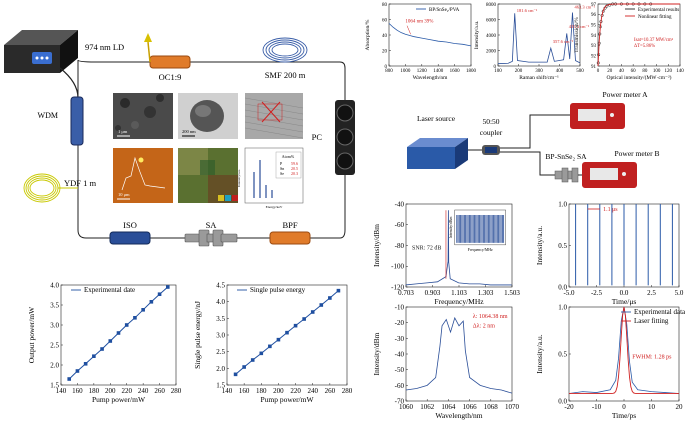 Image resolution: width=685 pixels, height=423 pixels. Describe the element at coordinates (470, 407) in the screenshot. I see `optical_spectrum-xtick-label: 1066` at that location.